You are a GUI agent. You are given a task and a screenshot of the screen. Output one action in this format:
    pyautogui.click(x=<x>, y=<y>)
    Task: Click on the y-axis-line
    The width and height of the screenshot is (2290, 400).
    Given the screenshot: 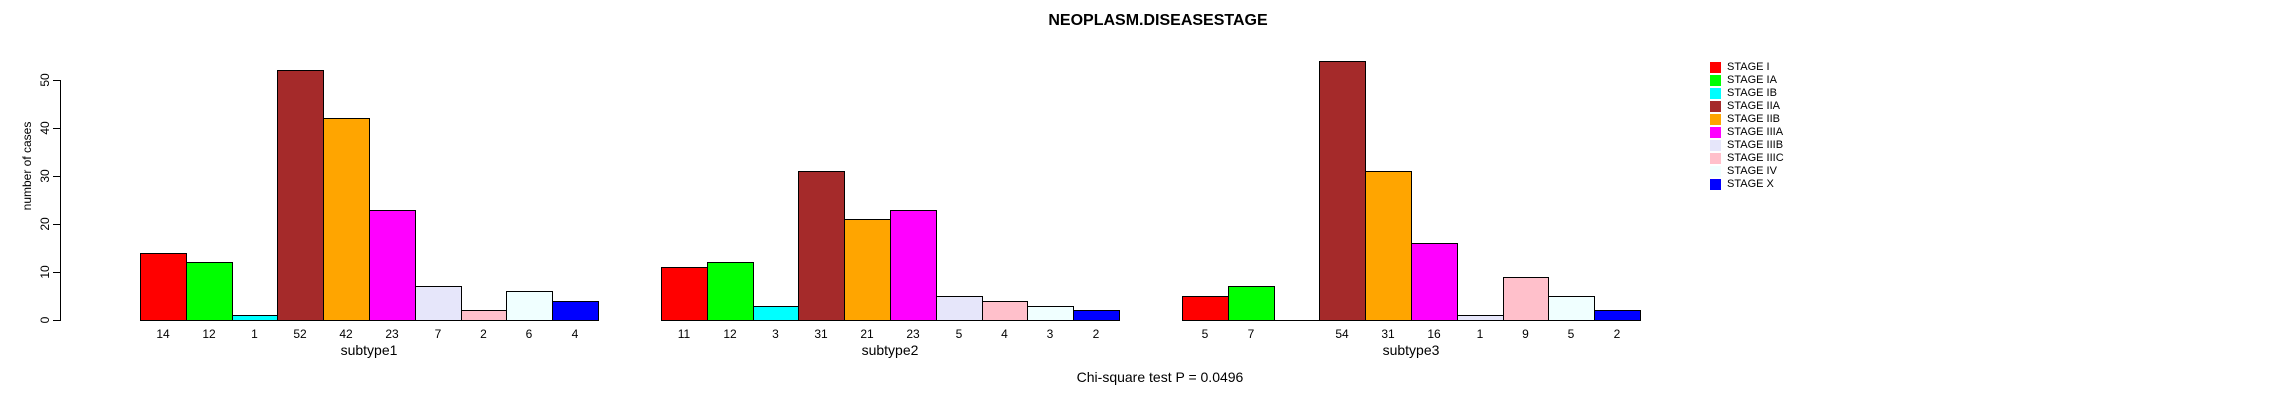 What is the action you would take?
    pyautogui.click(x=60, y=200)
    